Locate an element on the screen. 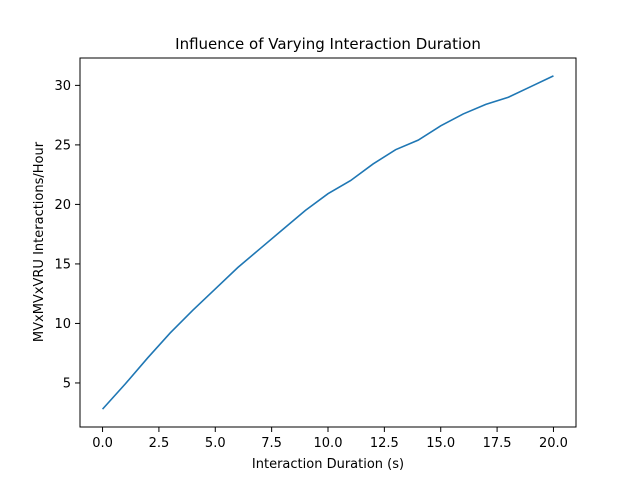  x-tick-label: 15.0 is located at coordinates (440, 443).